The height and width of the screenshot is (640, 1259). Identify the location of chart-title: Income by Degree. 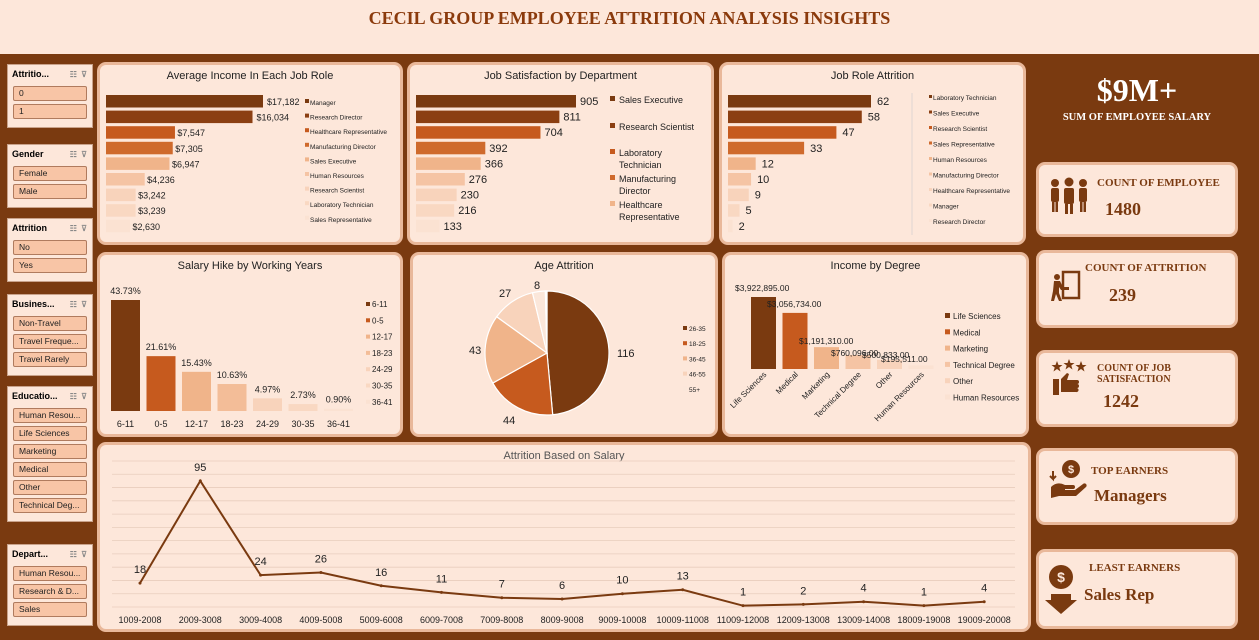
(875, 266).